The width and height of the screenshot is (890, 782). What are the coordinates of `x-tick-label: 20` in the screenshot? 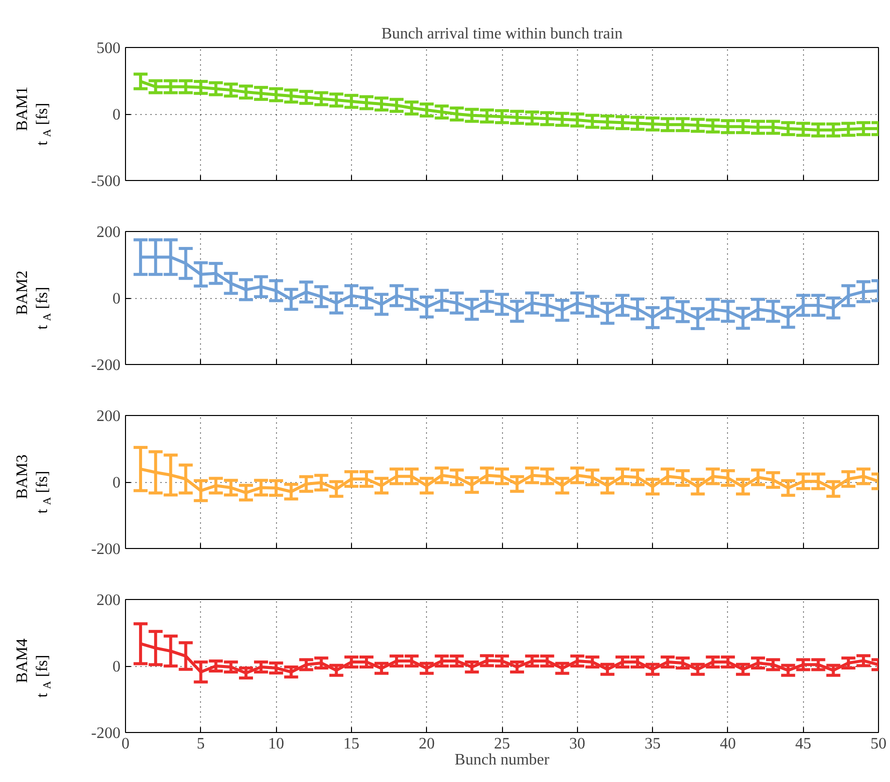 It's located at (426, 744).